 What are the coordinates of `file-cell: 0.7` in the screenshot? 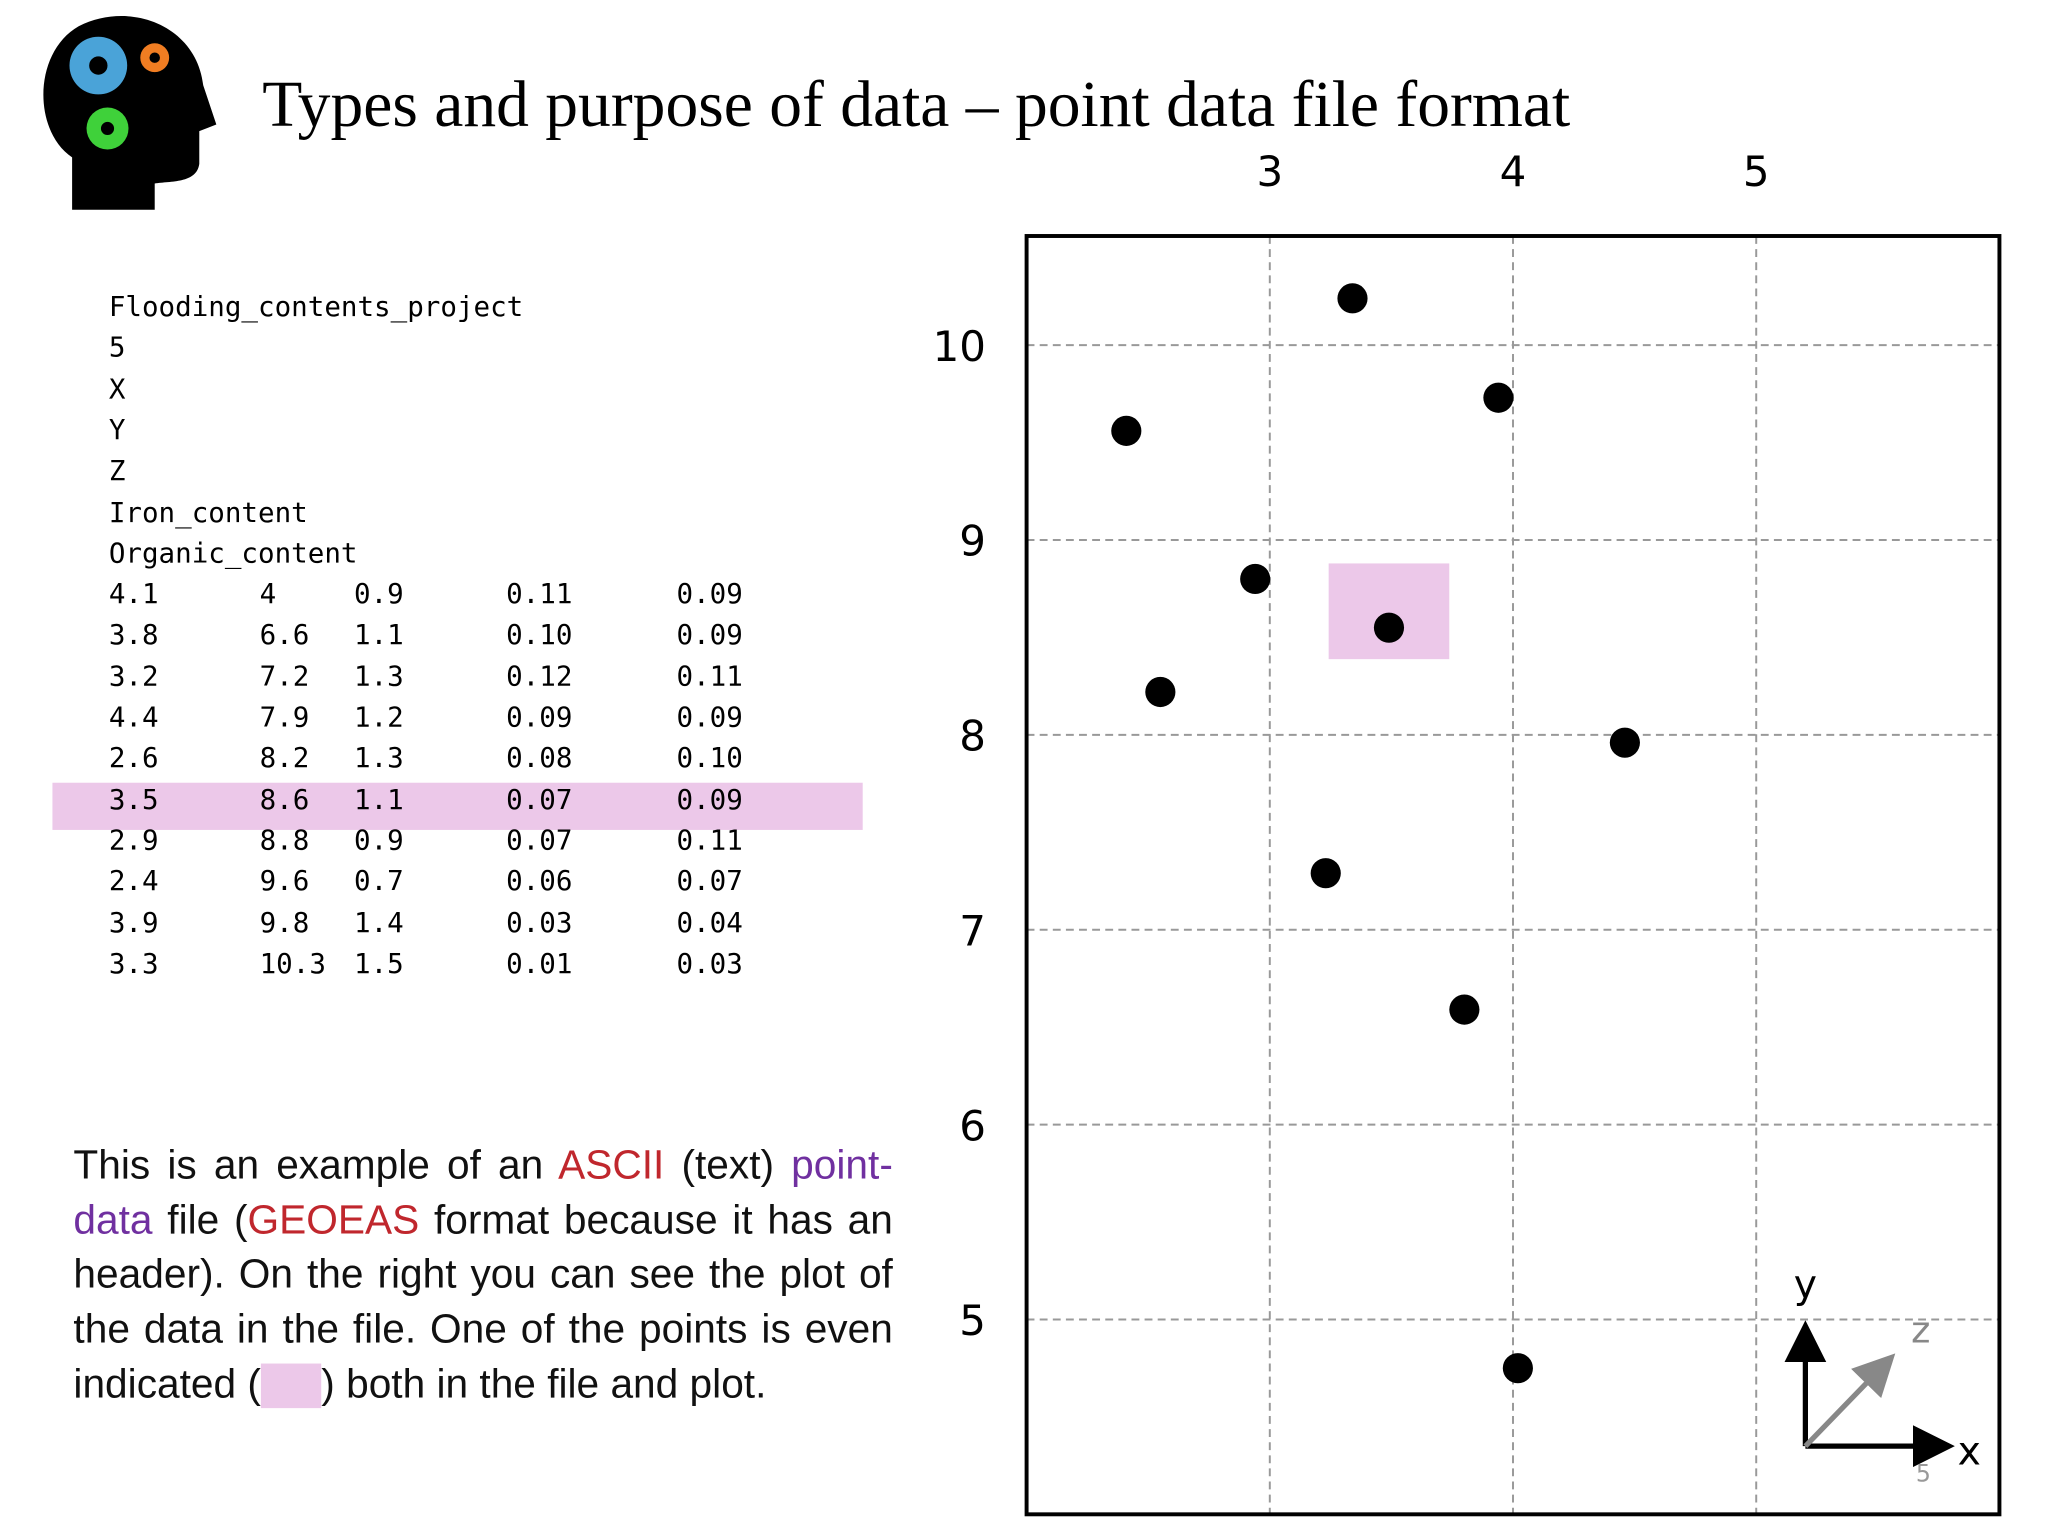 It's located at (378, 881).